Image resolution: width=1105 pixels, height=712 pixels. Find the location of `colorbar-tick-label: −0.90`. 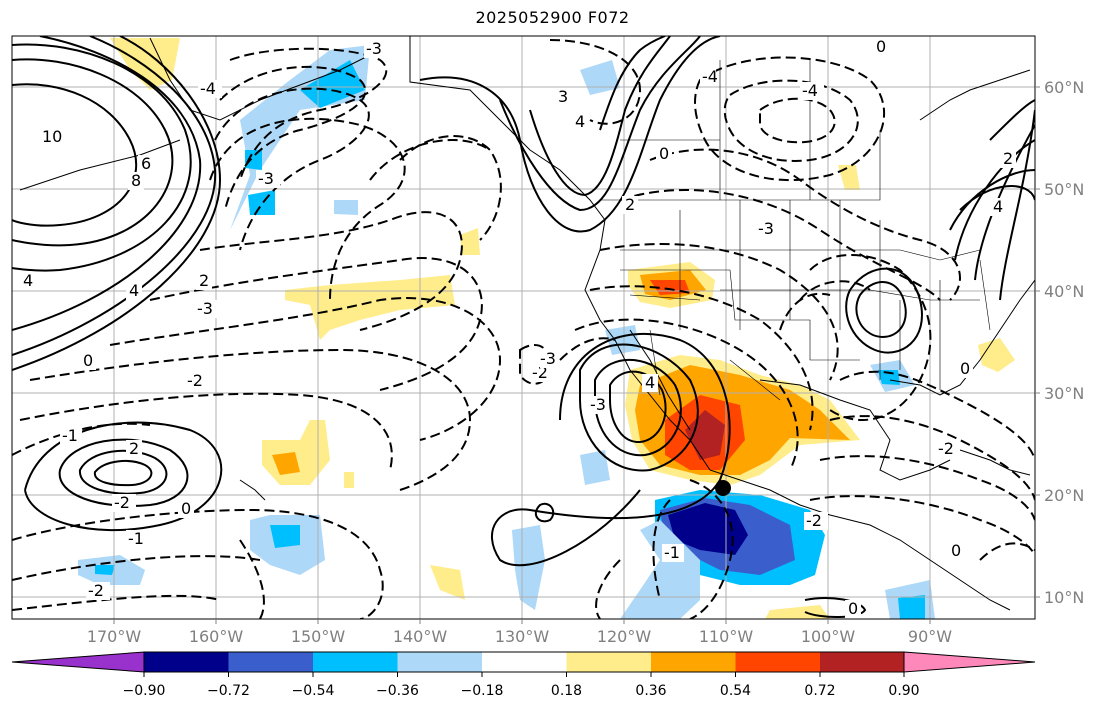

colorbar-tick-label: −0.90 is located at coordinates (144, 691).